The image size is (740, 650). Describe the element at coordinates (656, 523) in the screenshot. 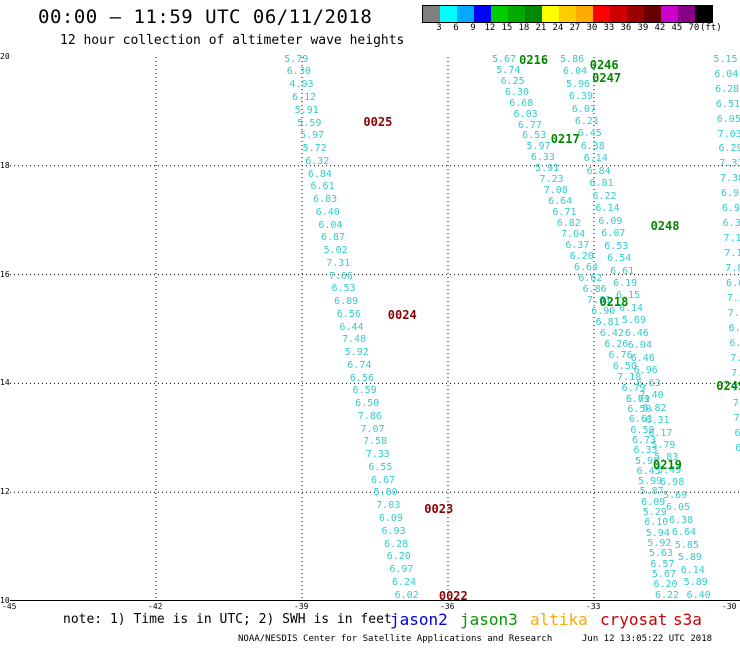

I see `wave-height-value: 6.10` at that location.